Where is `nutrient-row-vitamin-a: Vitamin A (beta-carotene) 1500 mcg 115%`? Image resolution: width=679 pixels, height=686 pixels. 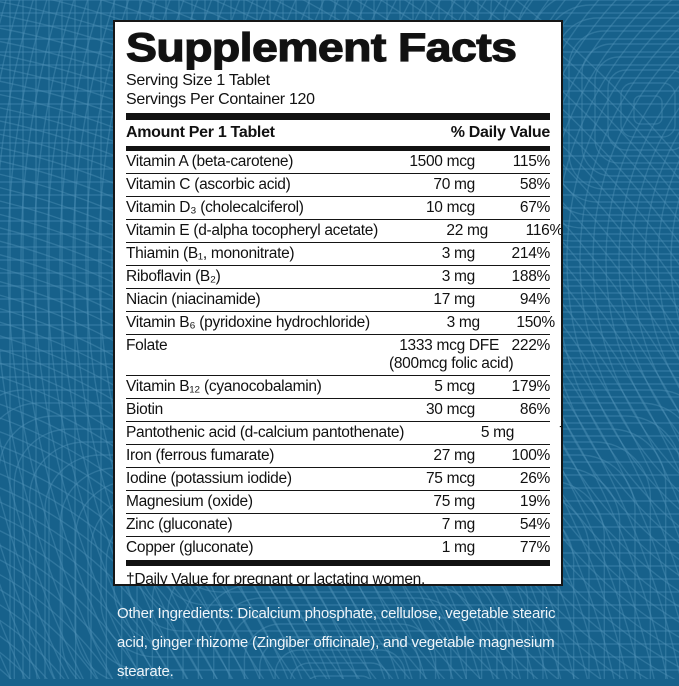 nutrient-row-vitamin-a: Vitamin A (beta-carotene) 1500 mcg 115% is located at coordinates (338, 162).